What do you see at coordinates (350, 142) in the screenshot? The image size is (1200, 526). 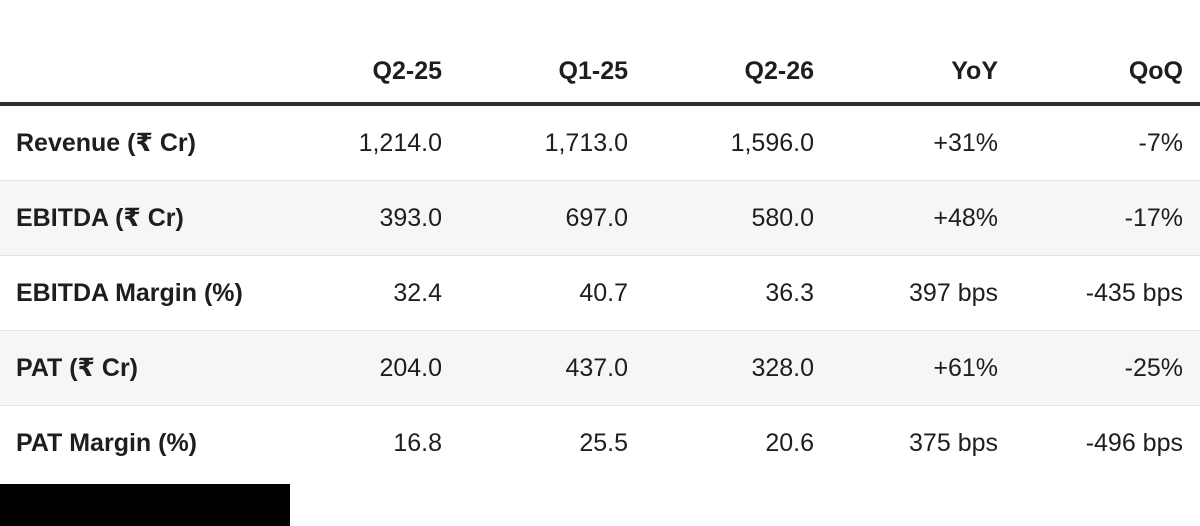 I see `value-cell: 1,214.0` at bounding box center [350, 142].